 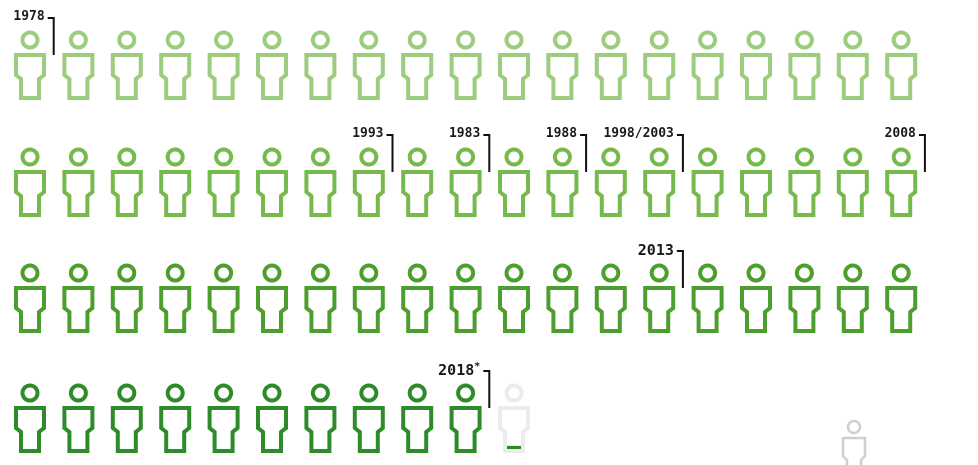 I want to click on annotation-1: 1978, so click(x=34, y=32).